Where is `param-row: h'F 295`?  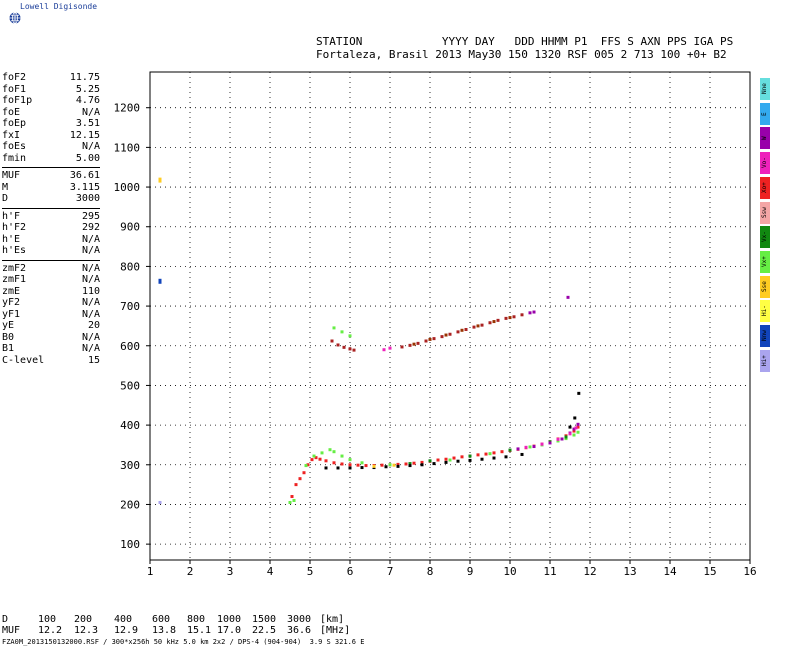
param-row: h'F 295 is located at coordinates (51, 217).